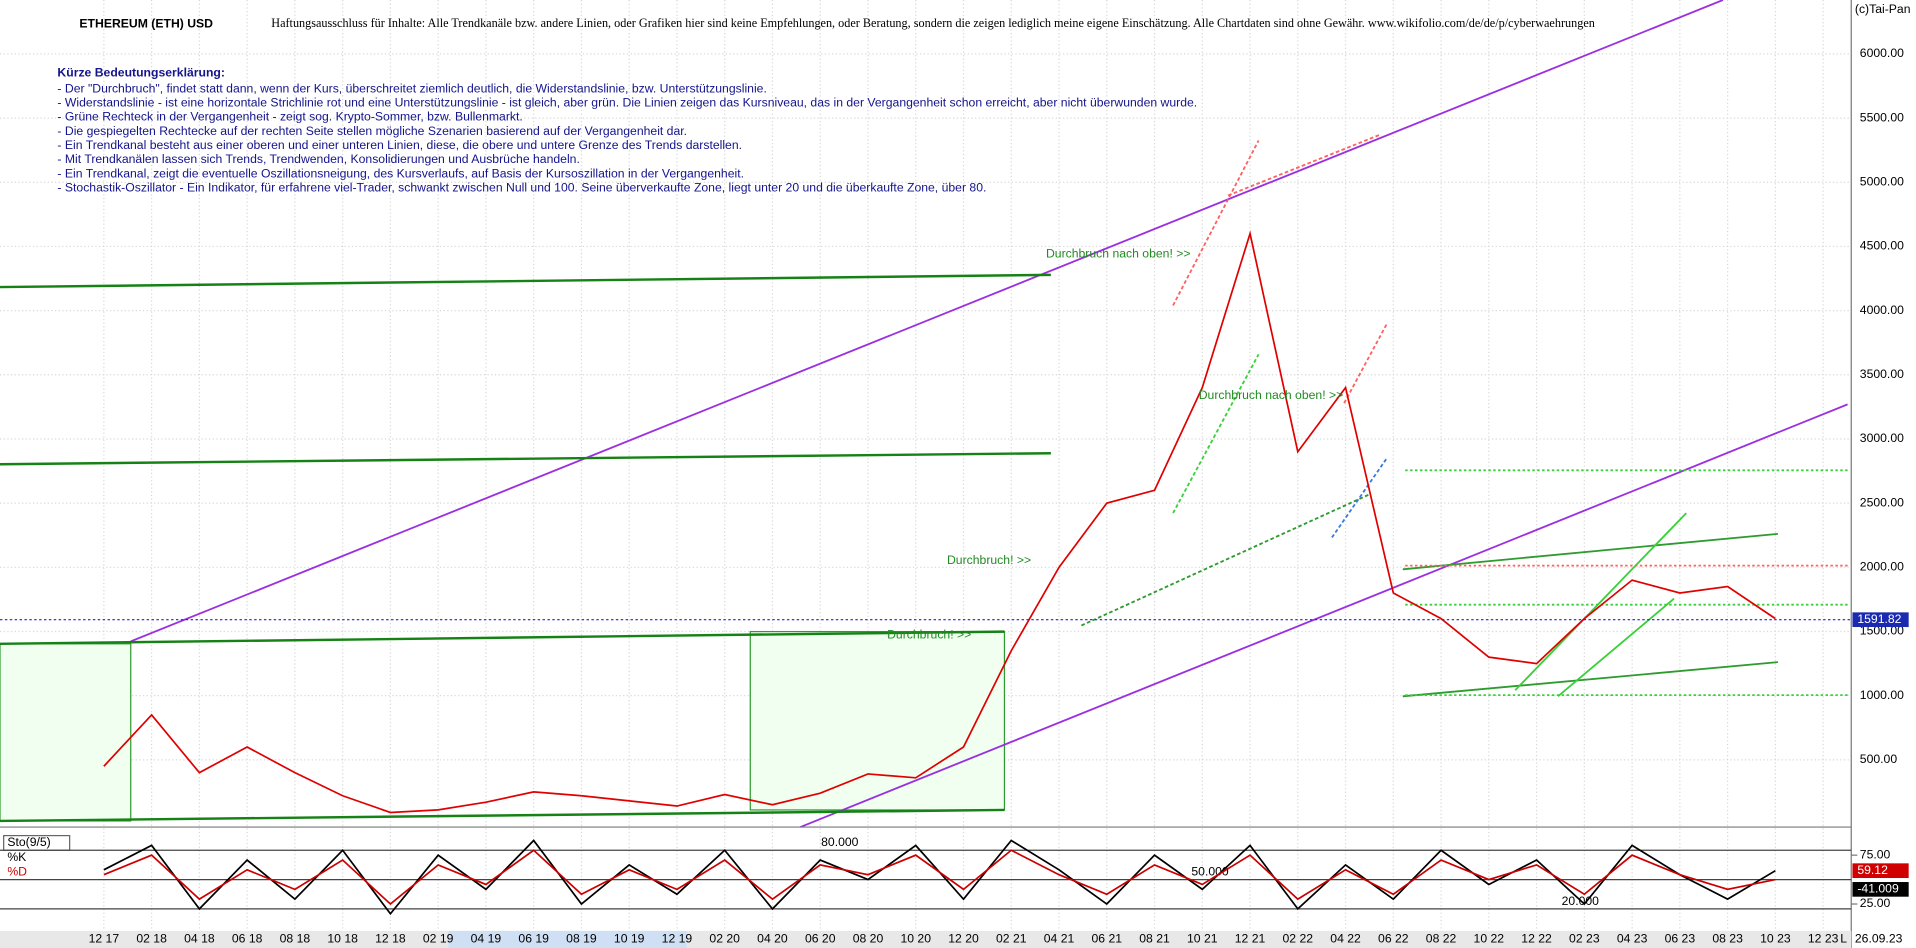 The height and width of the screenshot is (948, 1916). What do you see at coordinates (1879, 759) in the screenshot?
I see `y-tick-label: 500.00` at bounding box center [1879, 759].